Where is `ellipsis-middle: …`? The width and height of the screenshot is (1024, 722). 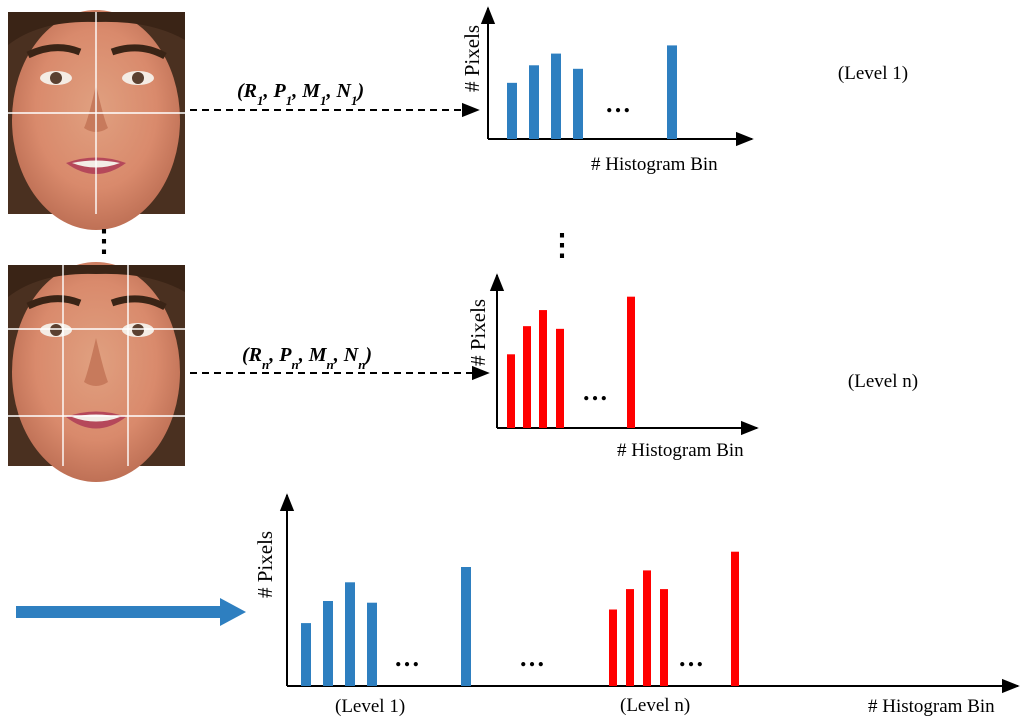
ellipsis-middle: … is located at coordinates (532, 657).